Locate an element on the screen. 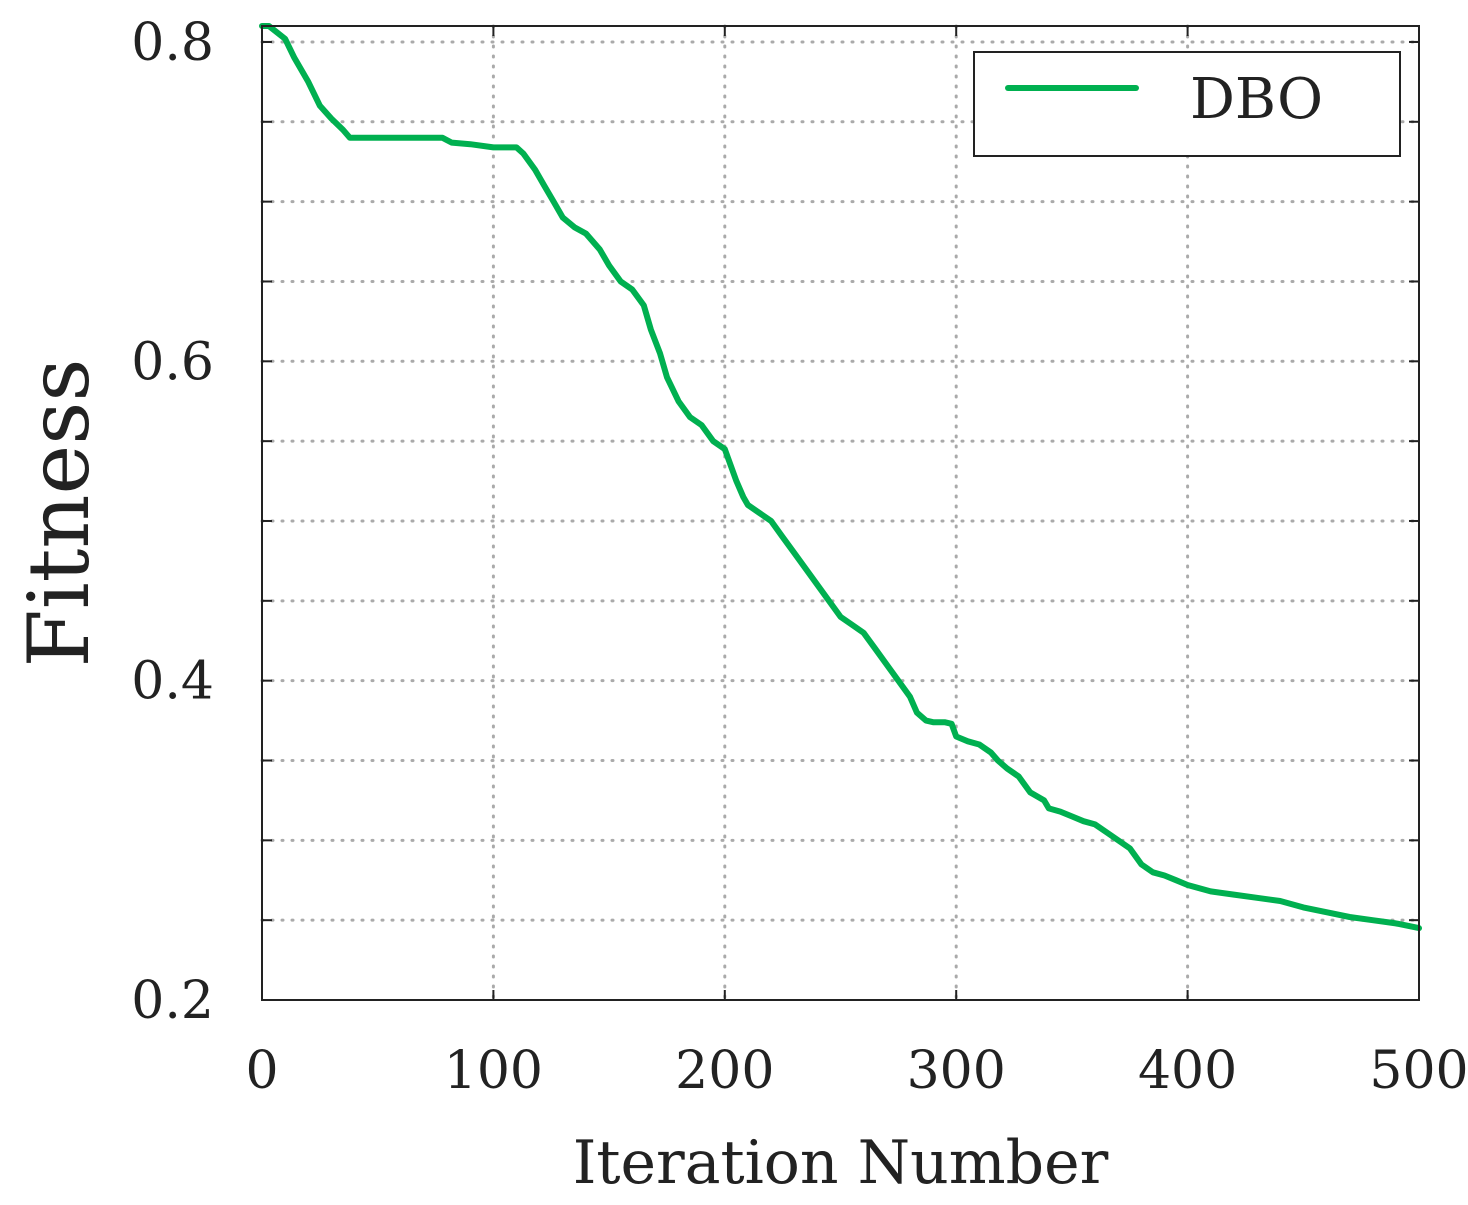 The height and width of the screenshot is (1205, 1468). y-axis-title: Fitness is located at coordinates (59, 513).